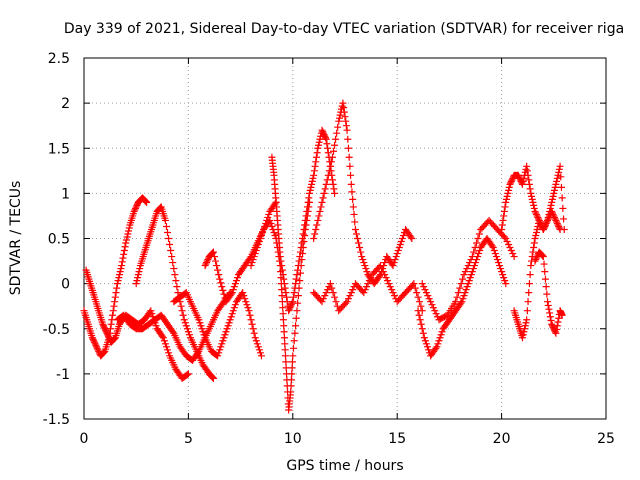 This screenshot has width=640, height=480. What do you see at coordinates (397, 439) in the screenshot?
I see `x-tick-label: 15` at bounding box center [397, 439].